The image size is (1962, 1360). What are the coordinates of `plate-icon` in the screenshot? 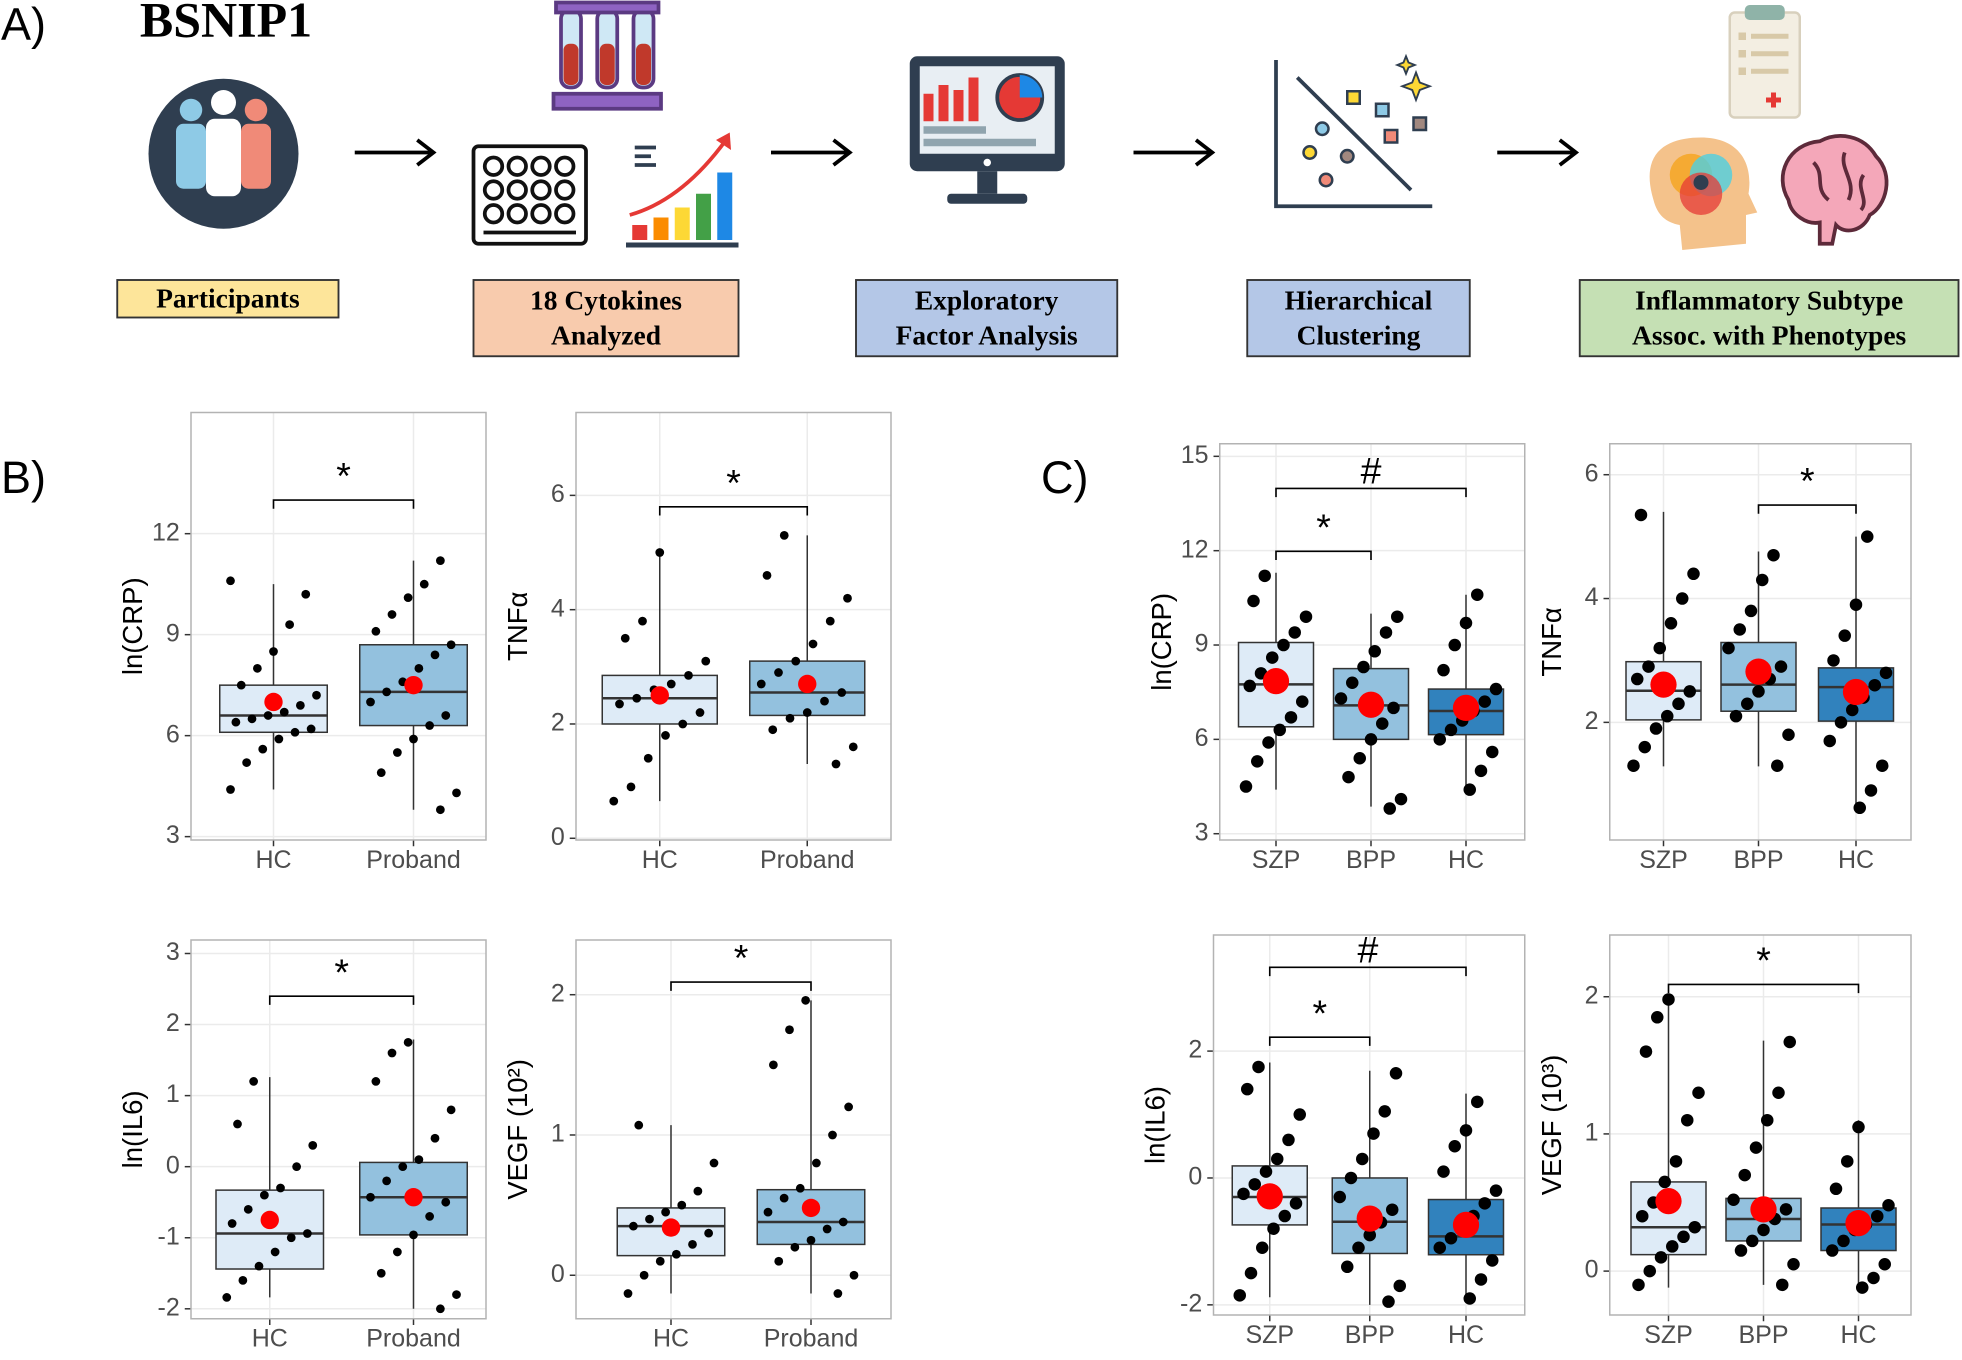 It's located at (529, 195).